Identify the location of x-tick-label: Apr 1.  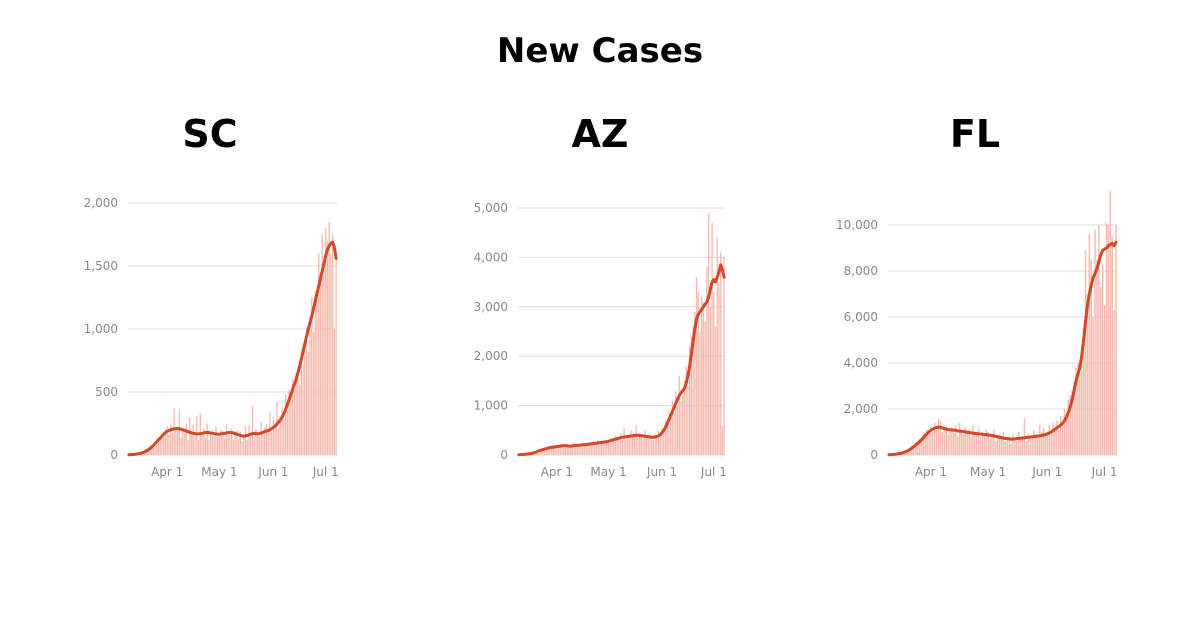
(931, 472).